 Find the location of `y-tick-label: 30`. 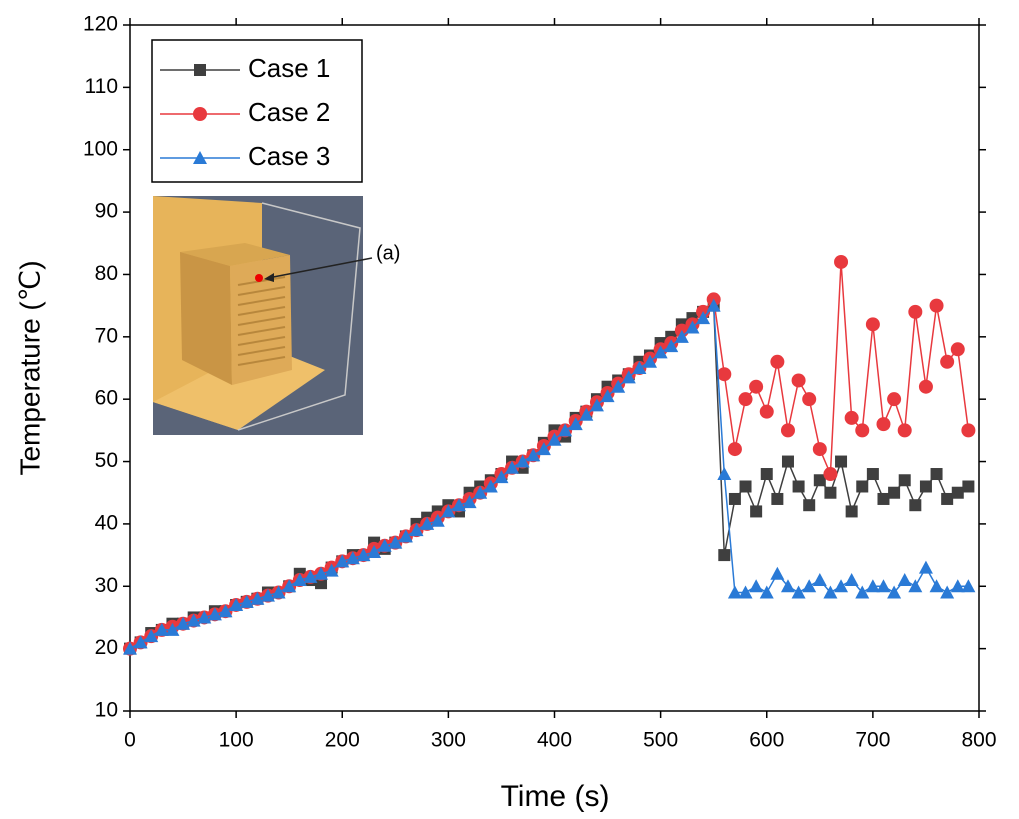

y-tick-label: 30 is located at coordinates (106, 585).